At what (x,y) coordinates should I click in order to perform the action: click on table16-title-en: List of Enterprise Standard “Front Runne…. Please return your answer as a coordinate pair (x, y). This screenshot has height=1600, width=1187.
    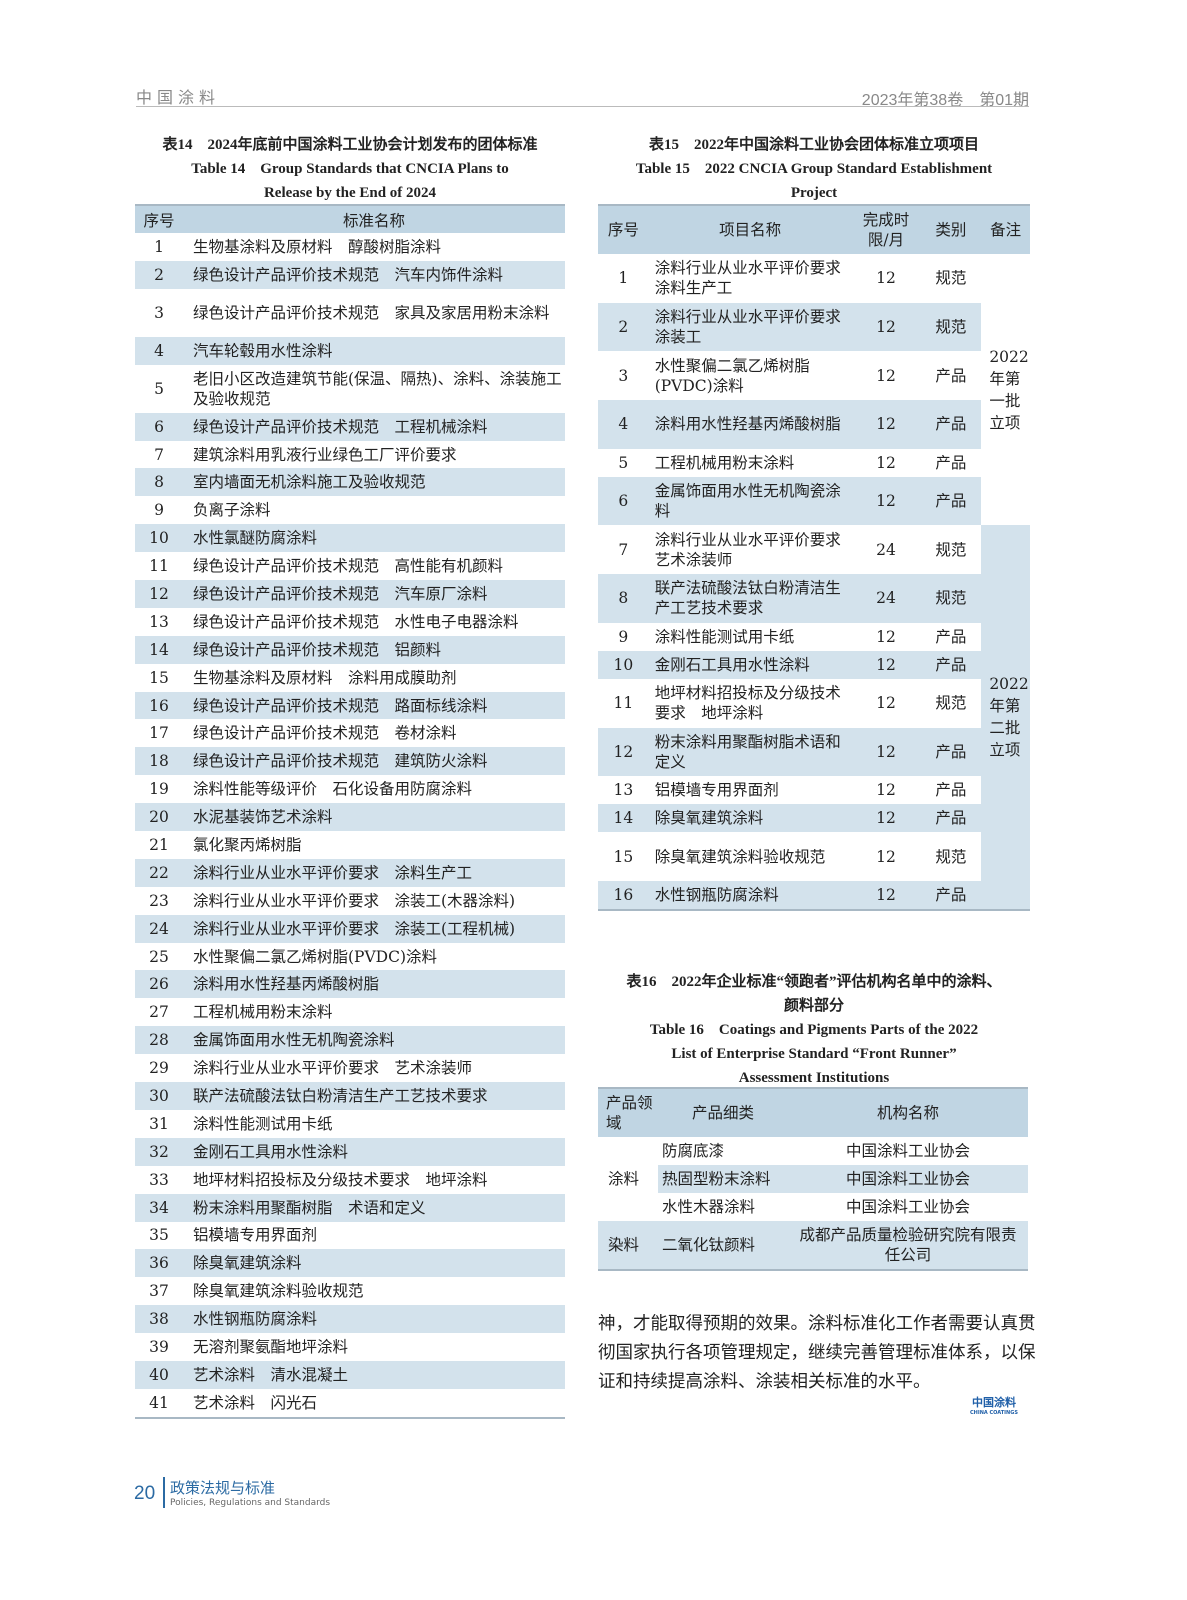
    Looking at the image, I should click on (814, 1054).